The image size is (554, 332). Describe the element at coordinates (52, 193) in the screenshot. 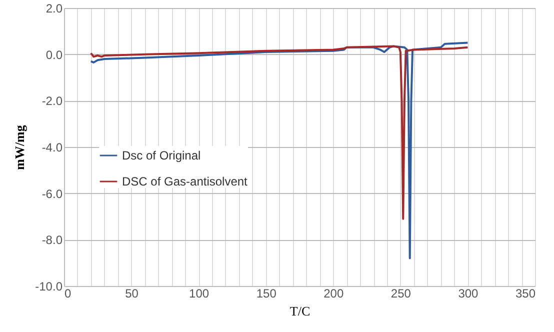

I see `y-tick-label: -6.0` at that location.